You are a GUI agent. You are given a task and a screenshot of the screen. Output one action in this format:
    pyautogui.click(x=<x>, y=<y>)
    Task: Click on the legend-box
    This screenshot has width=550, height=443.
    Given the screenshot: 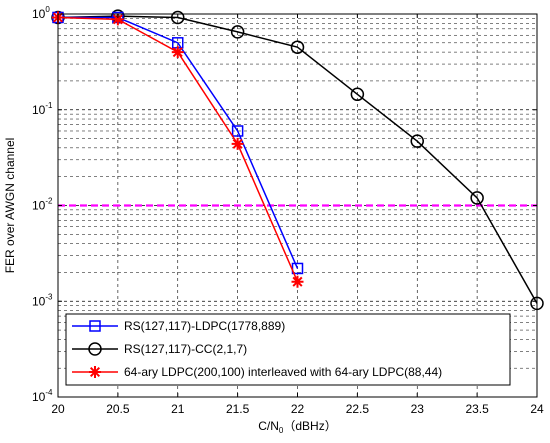 What is the action you would take?
    pyautogui.click(x=288, y=349)
    